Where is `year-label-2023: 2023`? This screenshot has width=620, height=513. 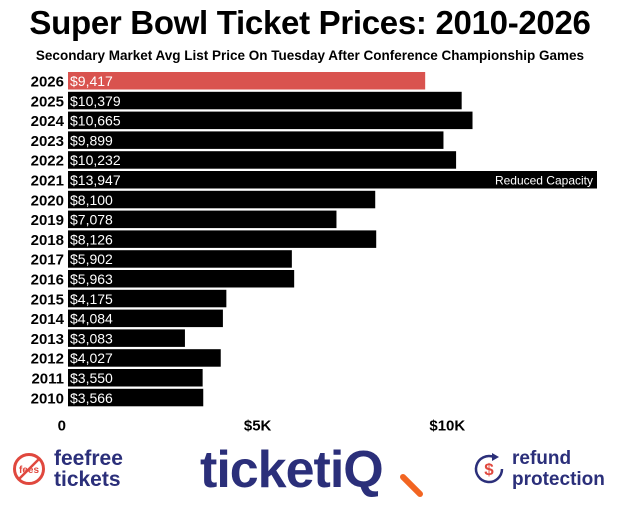 year-label-2023: 2023 is located at coordinates (47, 141).